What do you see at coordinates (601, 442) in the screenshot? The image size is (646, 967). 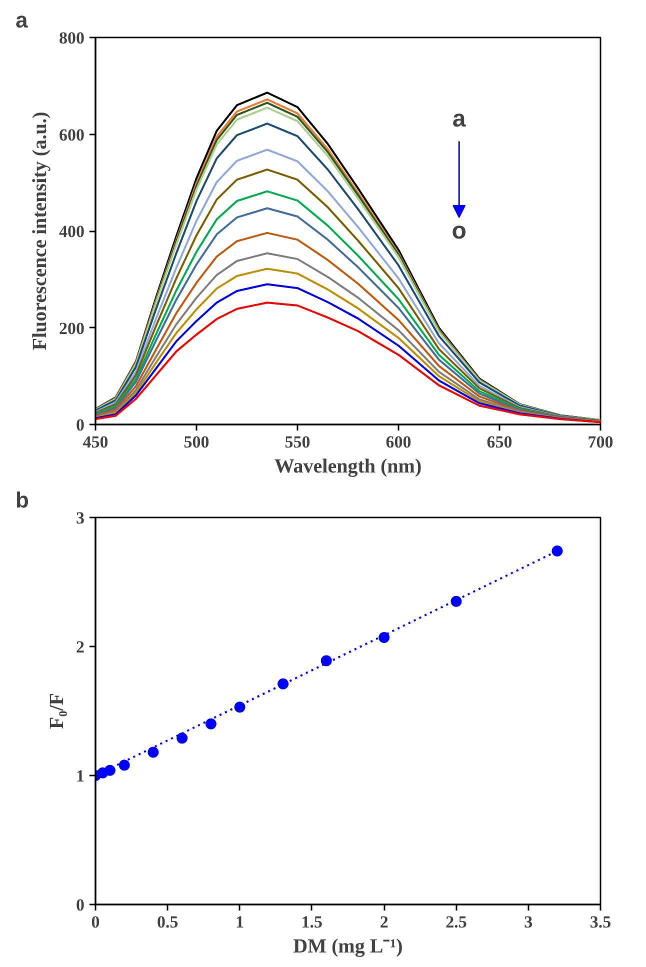 I see `x-tick-label: 700` at bounding box center [601, 442].